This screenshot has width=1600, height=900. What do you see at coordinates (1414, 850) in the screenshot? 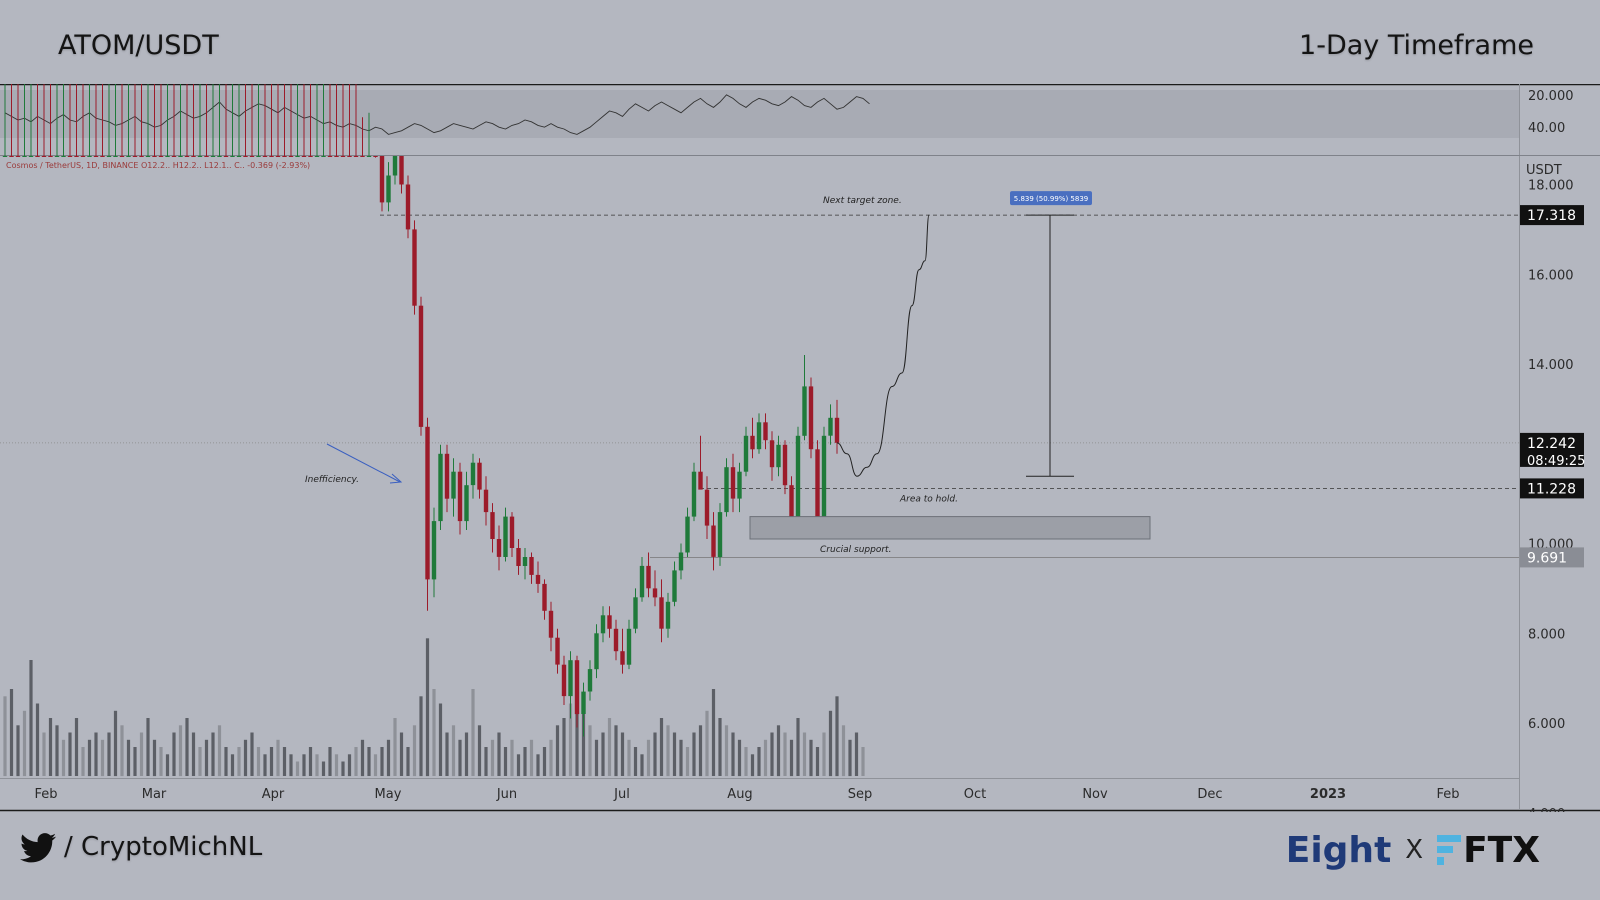
I see `brand-separator: X` at bounding box center [1414, 850].